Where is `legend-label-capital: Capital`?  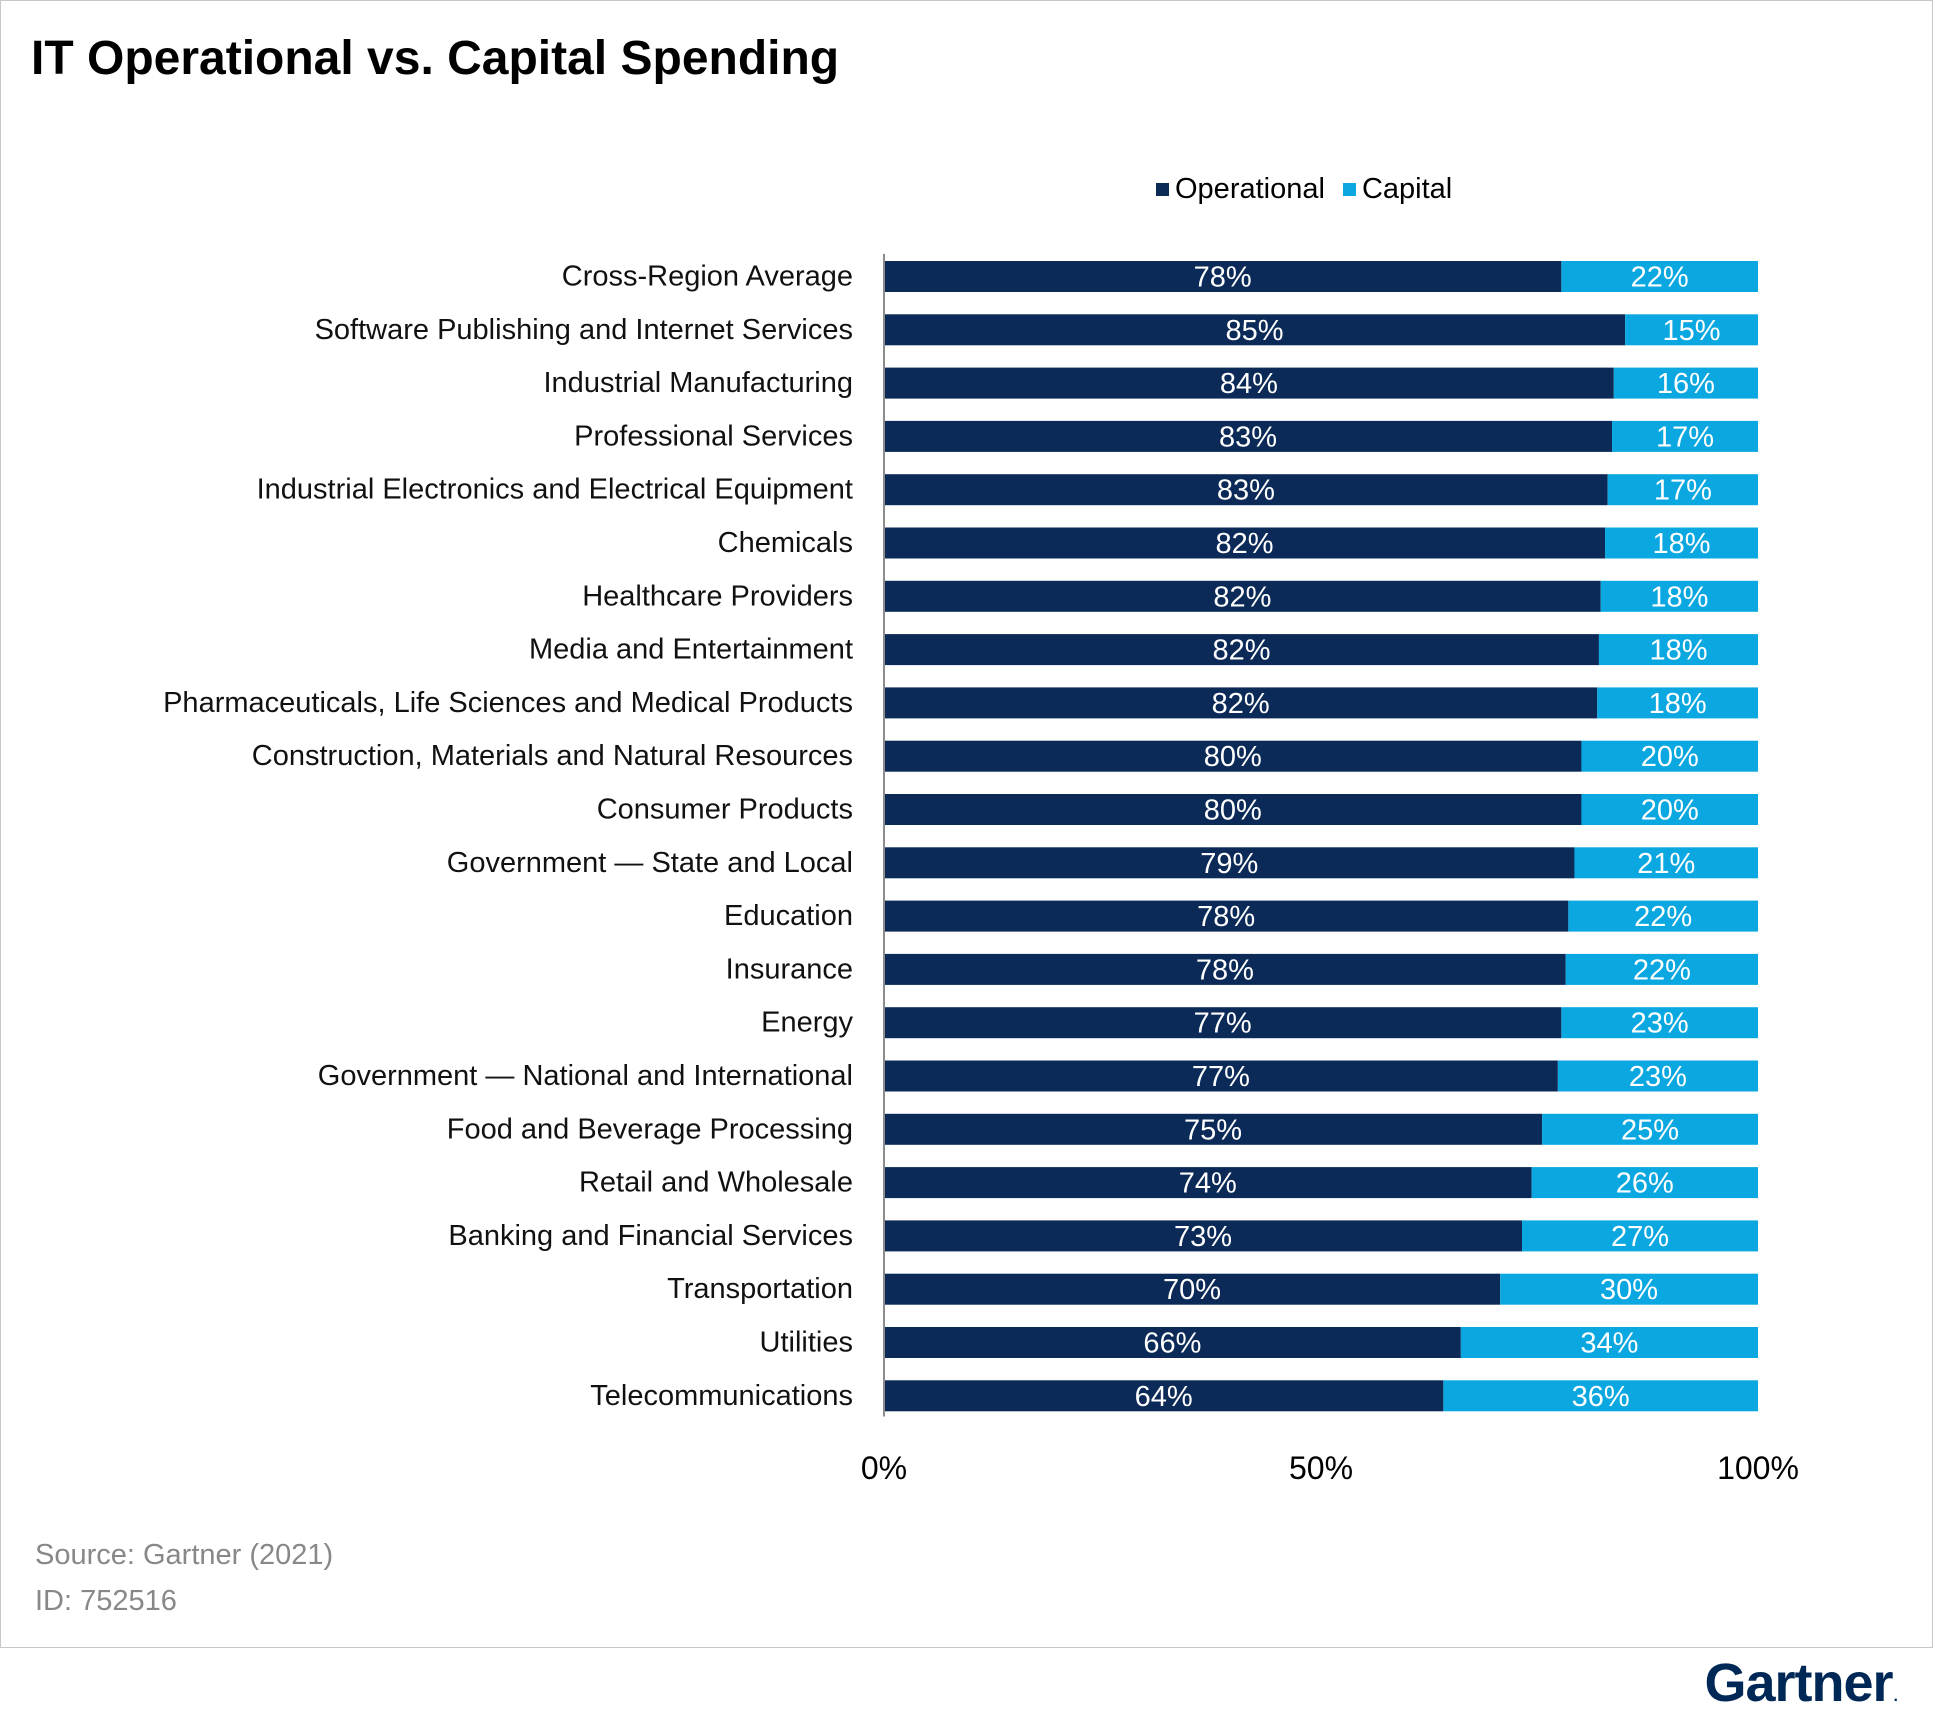 legend-label-capital: Capital is located at coordinates (1407, 189).